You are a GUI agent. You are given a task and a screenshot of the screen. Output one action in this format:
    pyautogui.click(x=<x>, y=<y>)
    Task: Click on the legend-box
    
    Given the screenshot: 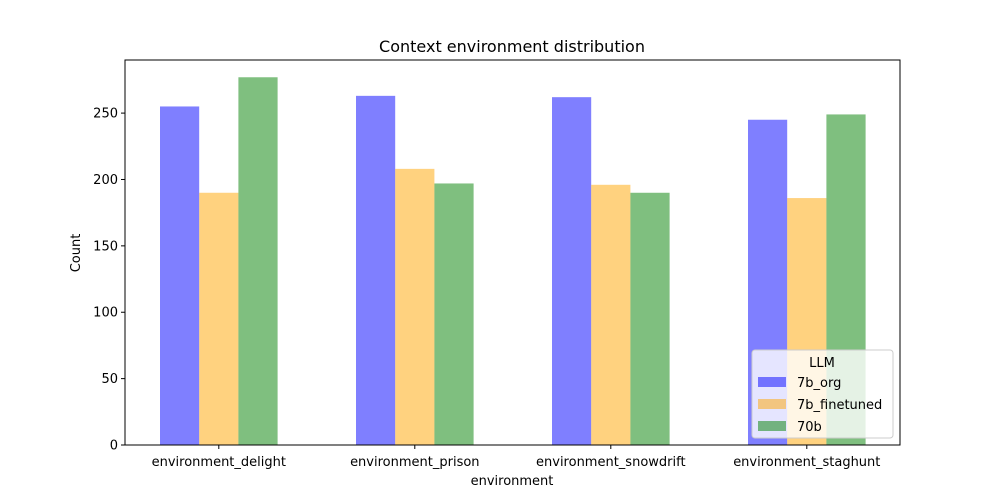 What is the action you would take?
    pyautogui.click(x=822, y=394)
    